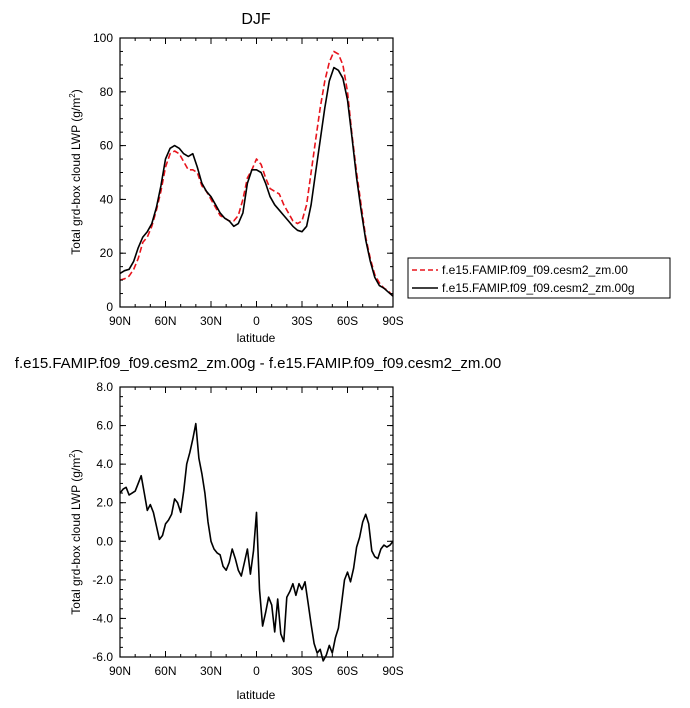  What do you see at coordinates (211, 321) in the screenshot?
I see `chart-0-x-tick-label: 30N` at bounding box center [211, 321].